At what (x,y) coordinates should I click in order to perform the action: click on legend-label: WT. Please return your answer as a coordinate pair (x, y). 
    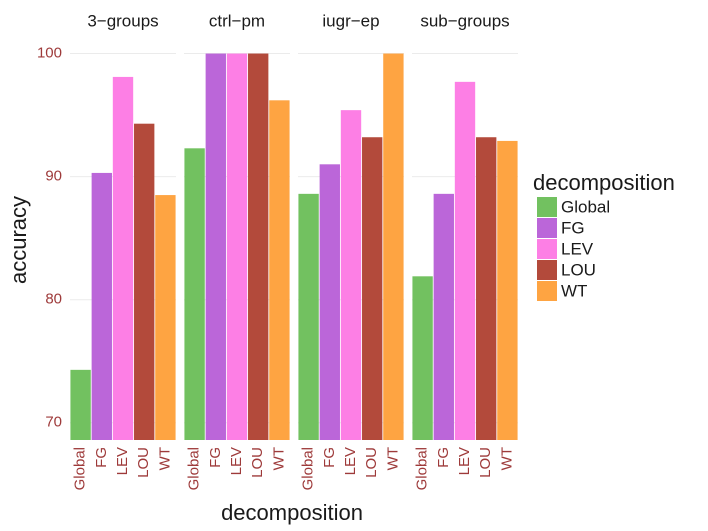
    Looking at the image, I should click on (574, 290).